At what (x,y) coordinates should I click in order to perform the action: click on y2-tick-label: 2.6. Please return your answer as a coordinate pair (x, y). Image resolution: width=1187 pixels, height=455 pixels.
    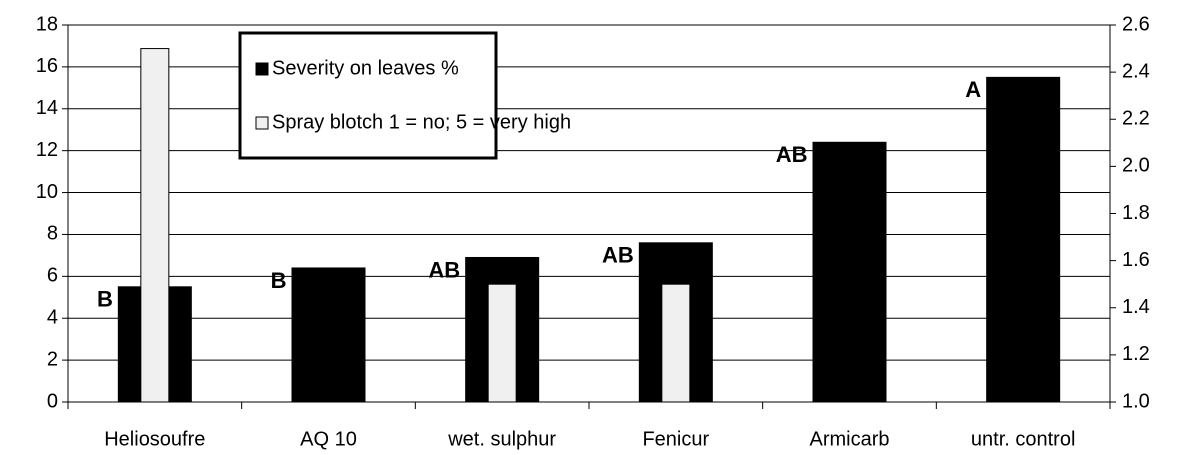
    Looking at the image, I should click on (1136, 24).